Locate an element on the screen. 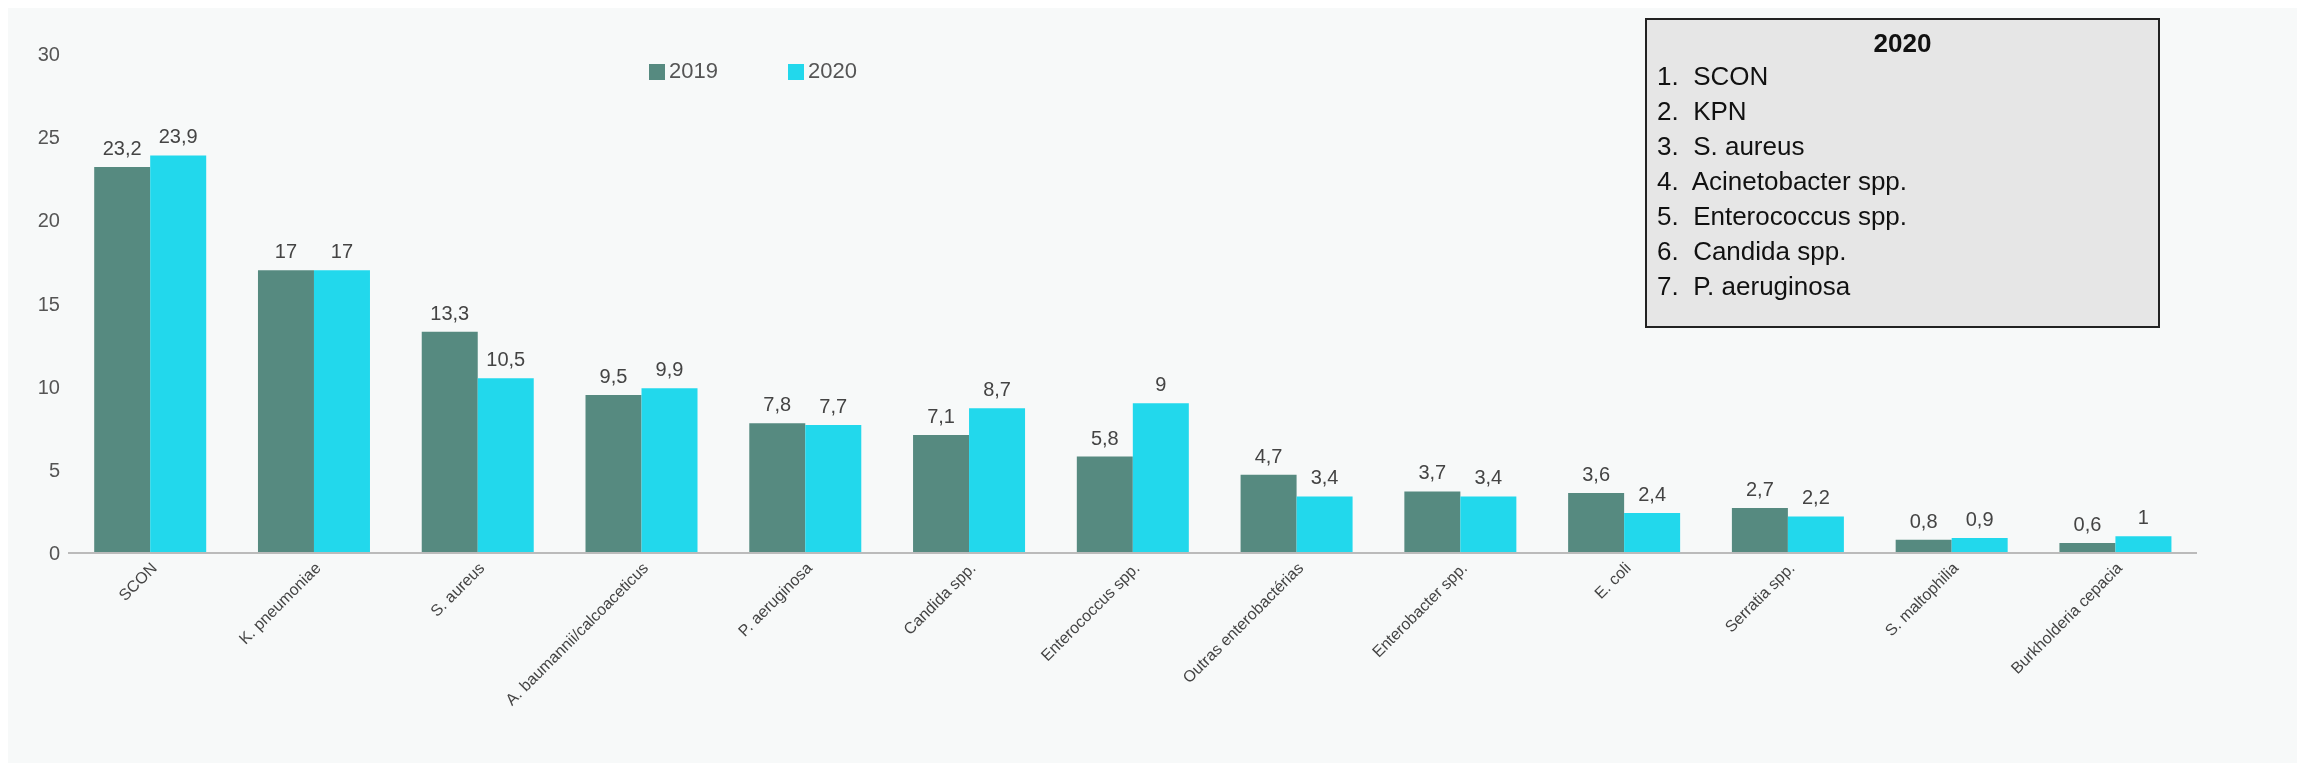  data-label: 13,3 is located at coordinates (450, 312).